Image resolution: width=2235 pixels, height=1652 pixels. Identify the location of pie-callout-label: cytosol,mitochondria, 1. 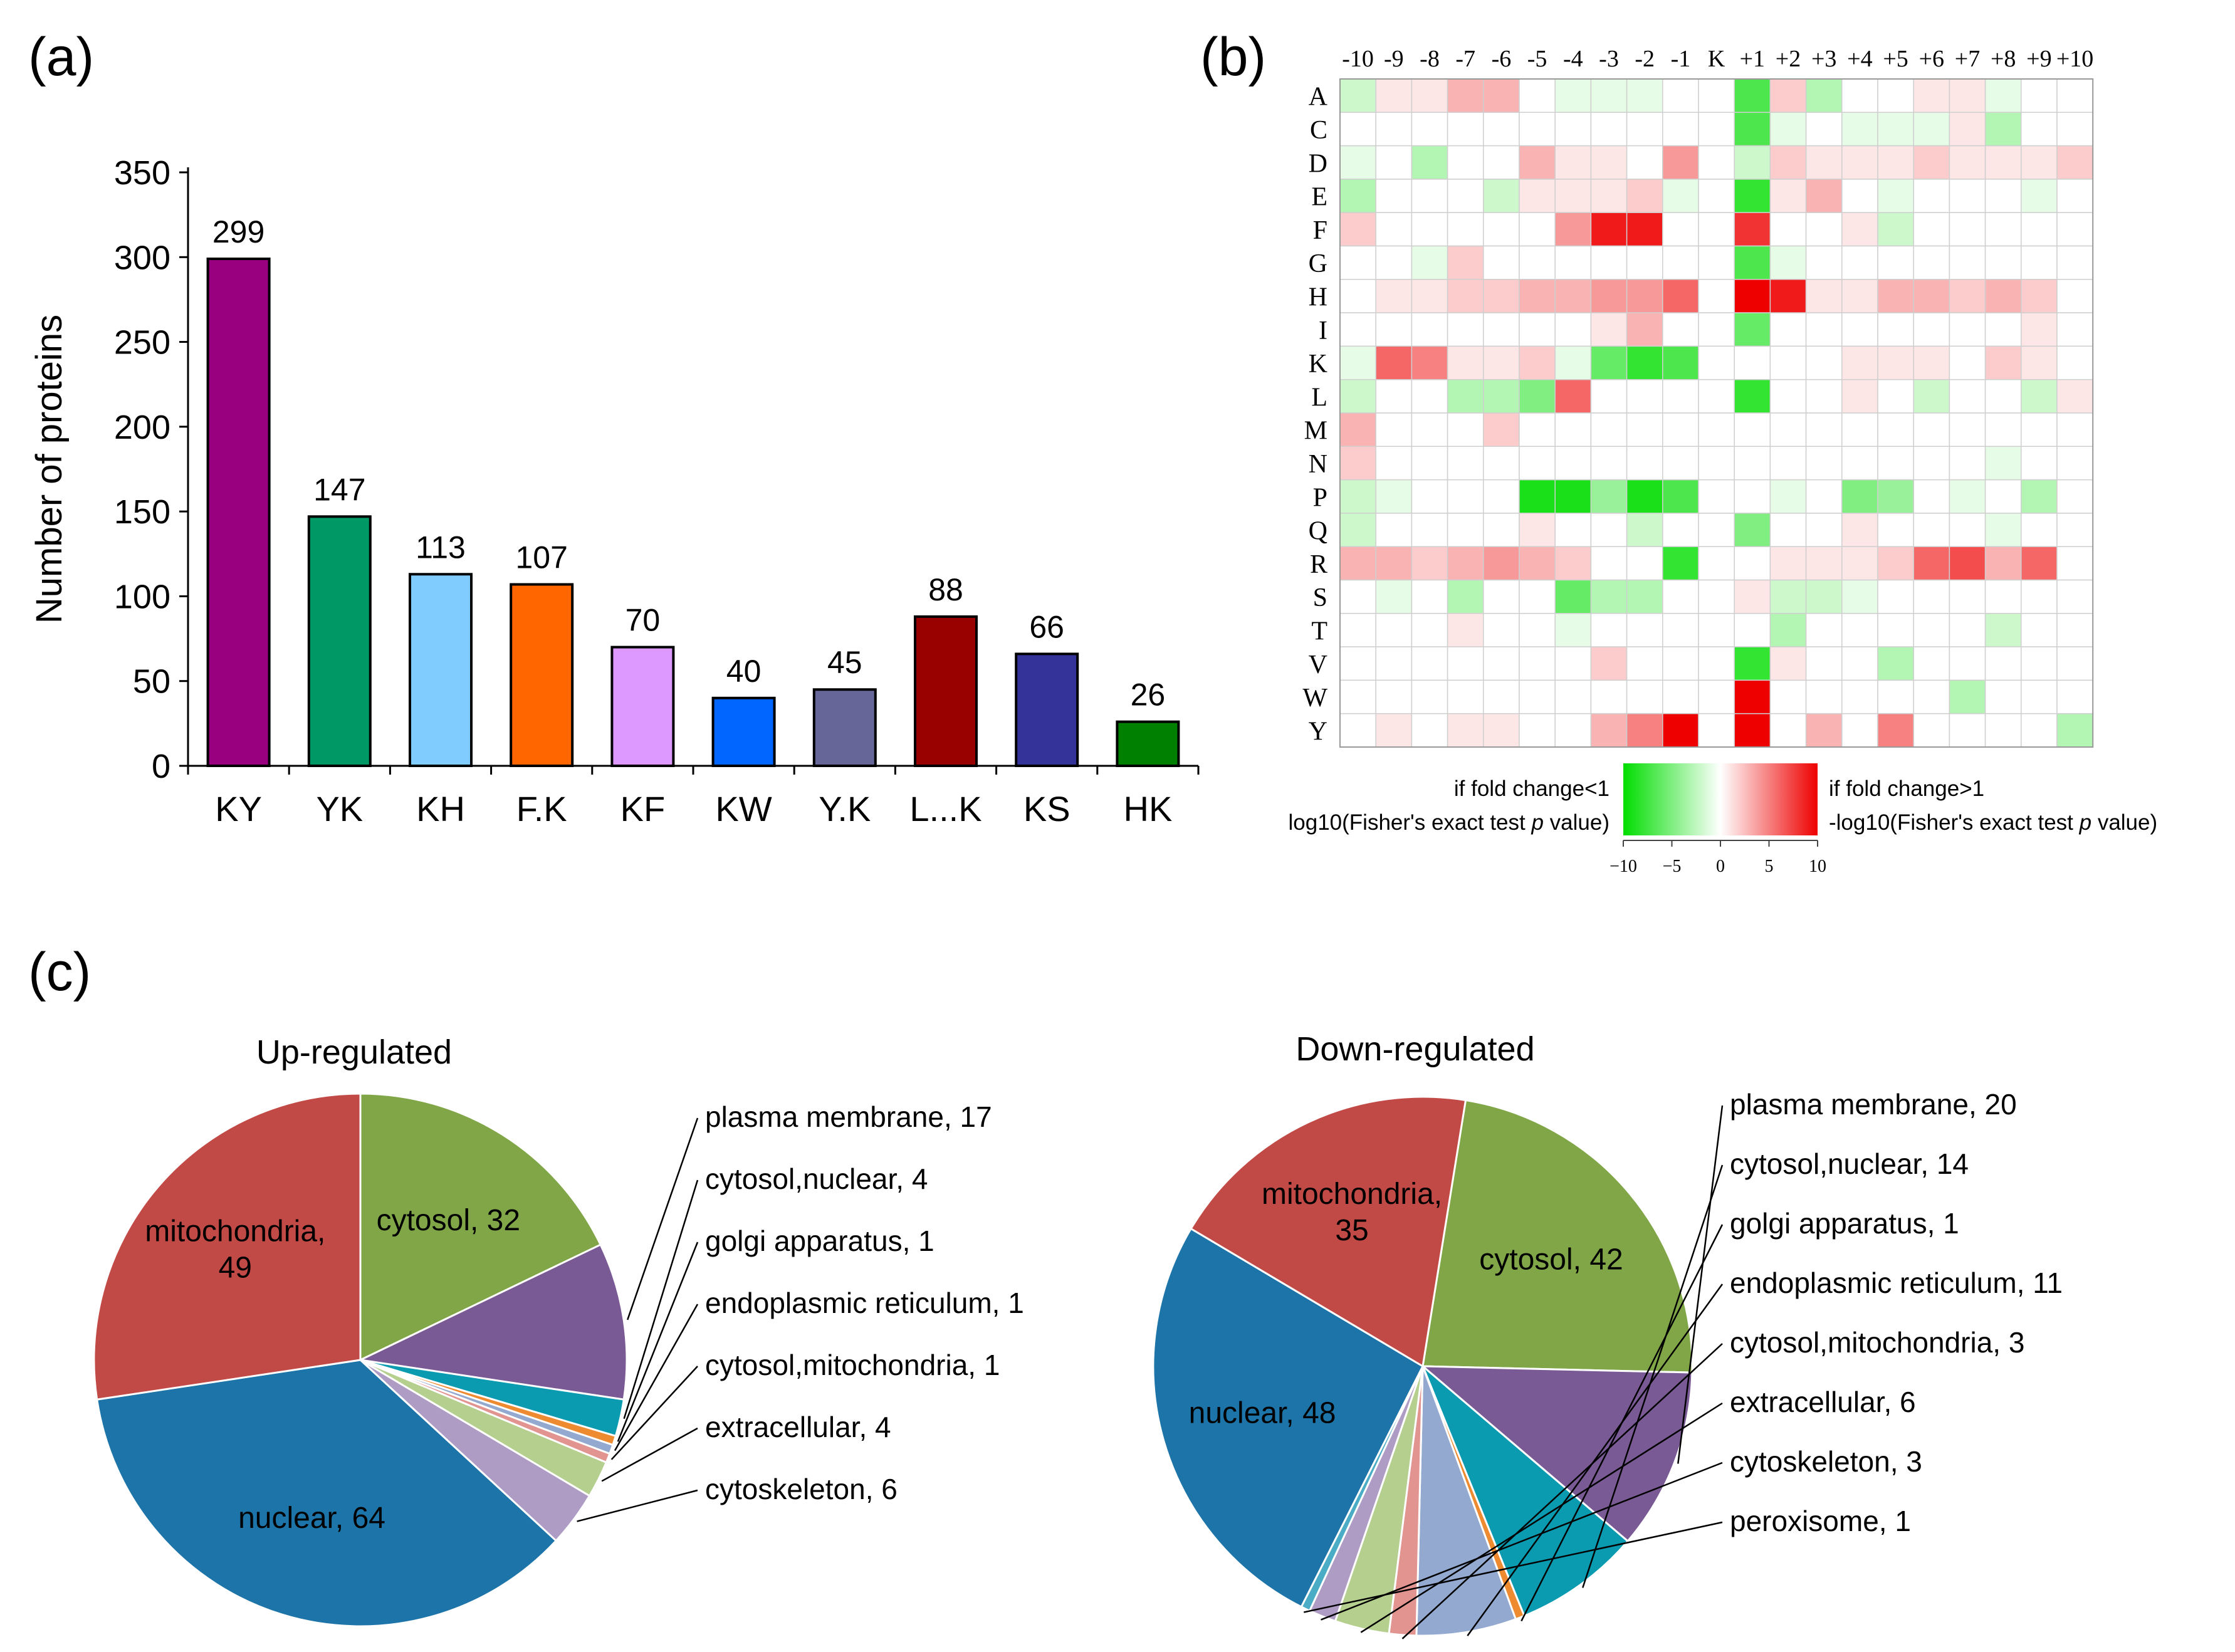
(852, 1365).